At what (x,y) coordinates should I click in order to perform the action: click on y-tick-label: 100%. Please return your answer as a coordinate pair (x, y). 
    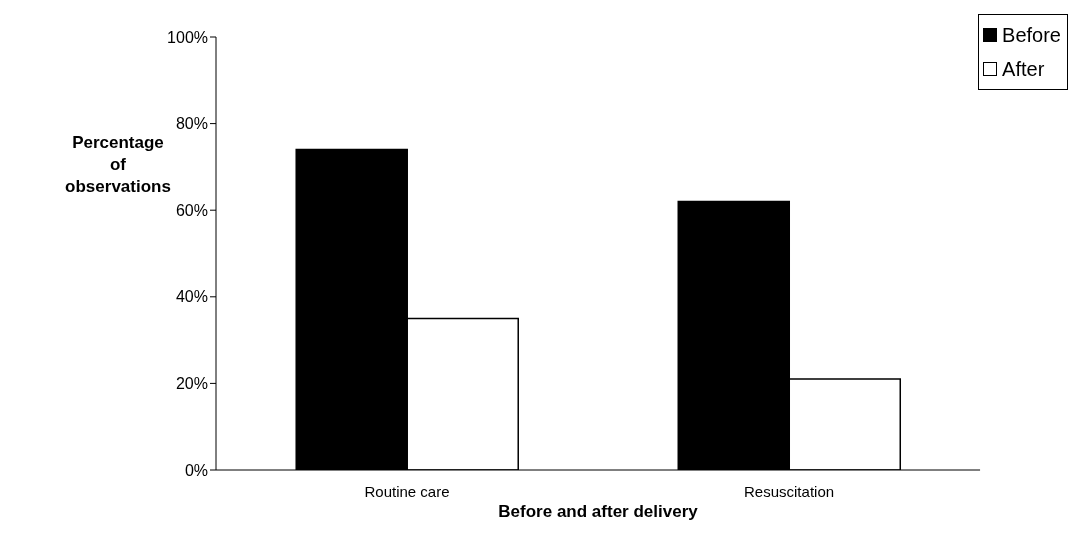
    Looking at the image, I should click on (187, 37).